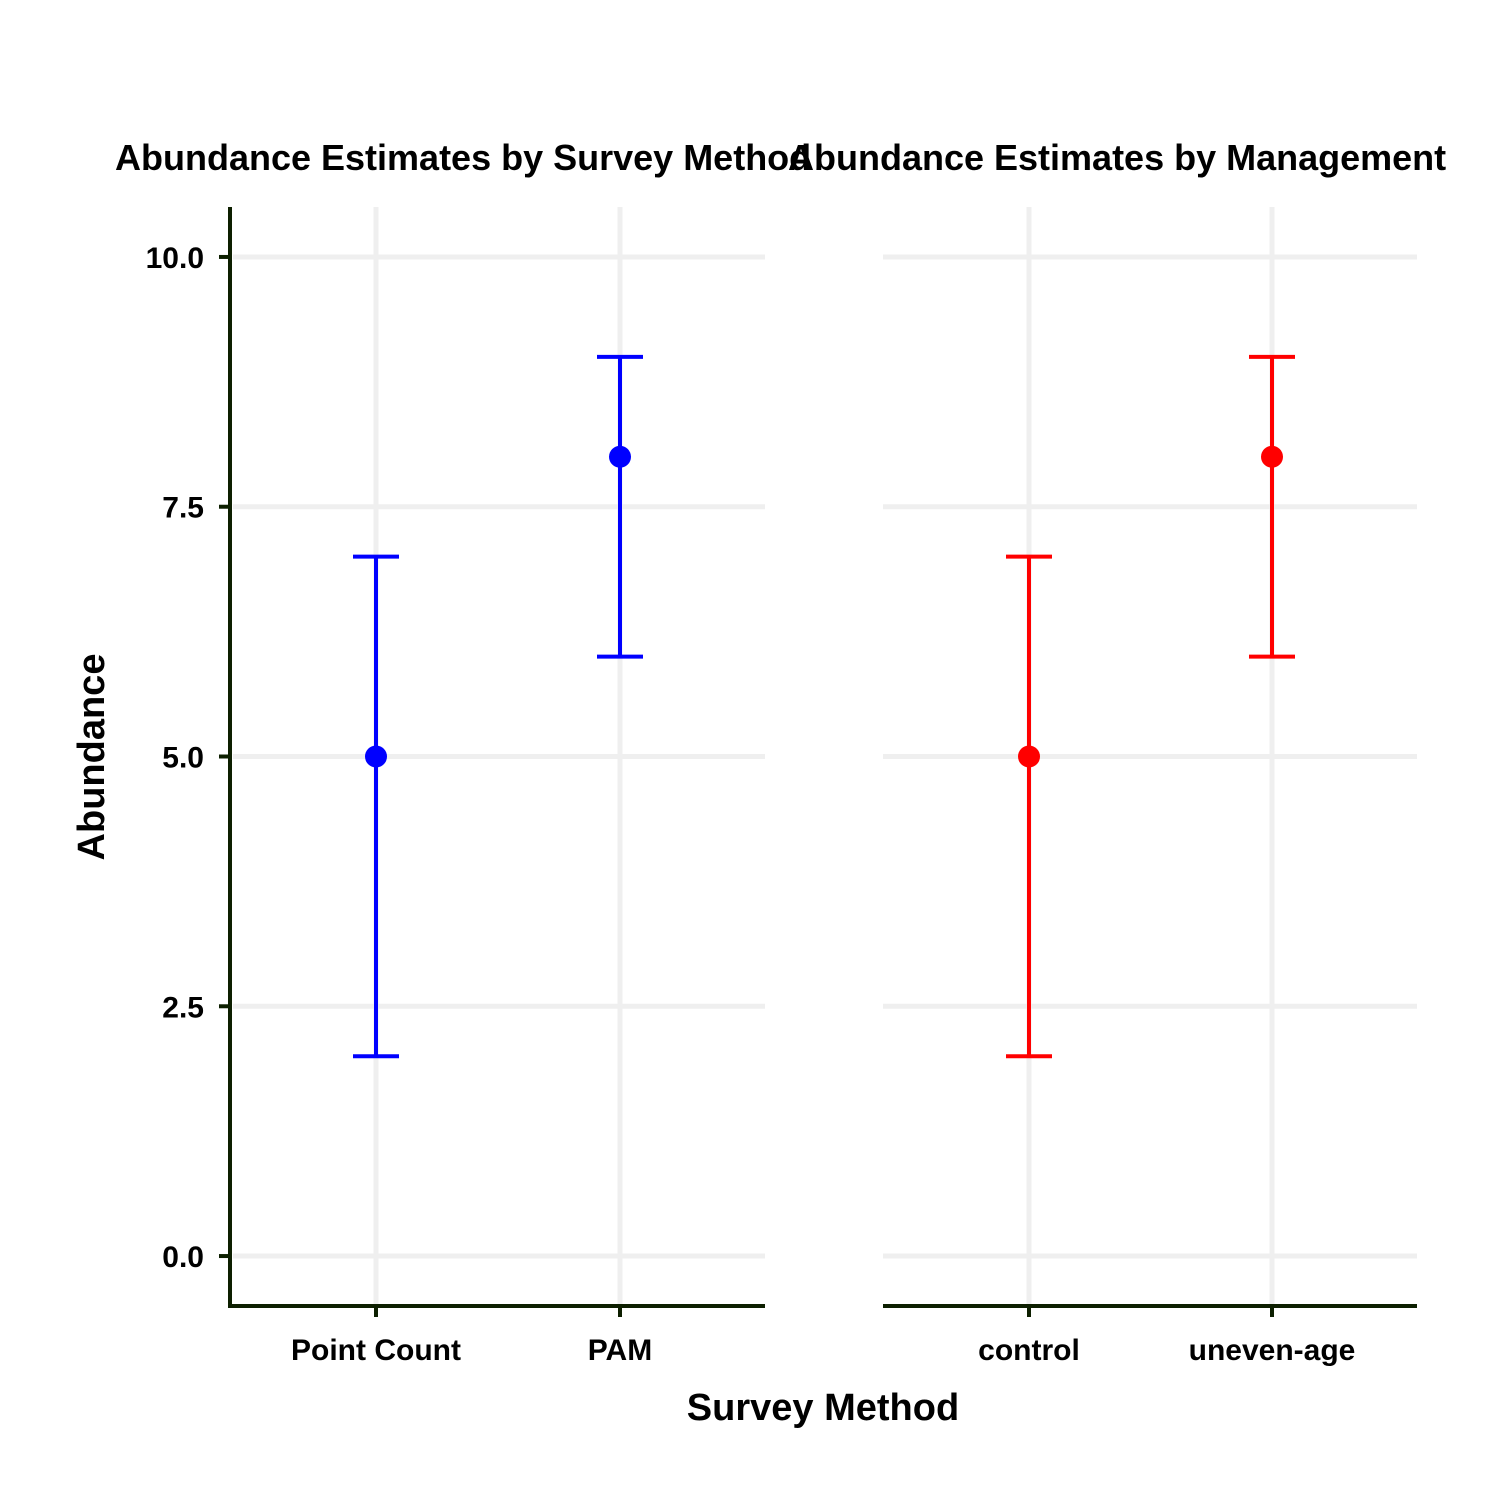  Describe the element at coordinates (92, 757) in the screenshot. I see `y-axis-title: Abundance` at that location.